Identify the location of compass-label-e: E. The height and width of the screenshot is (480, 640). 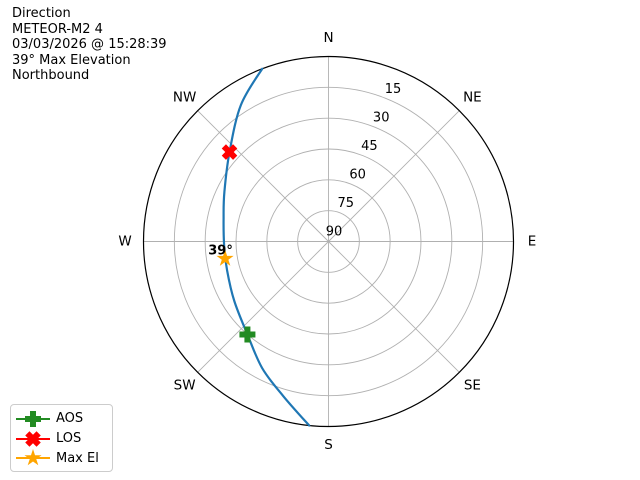
(532, 242).